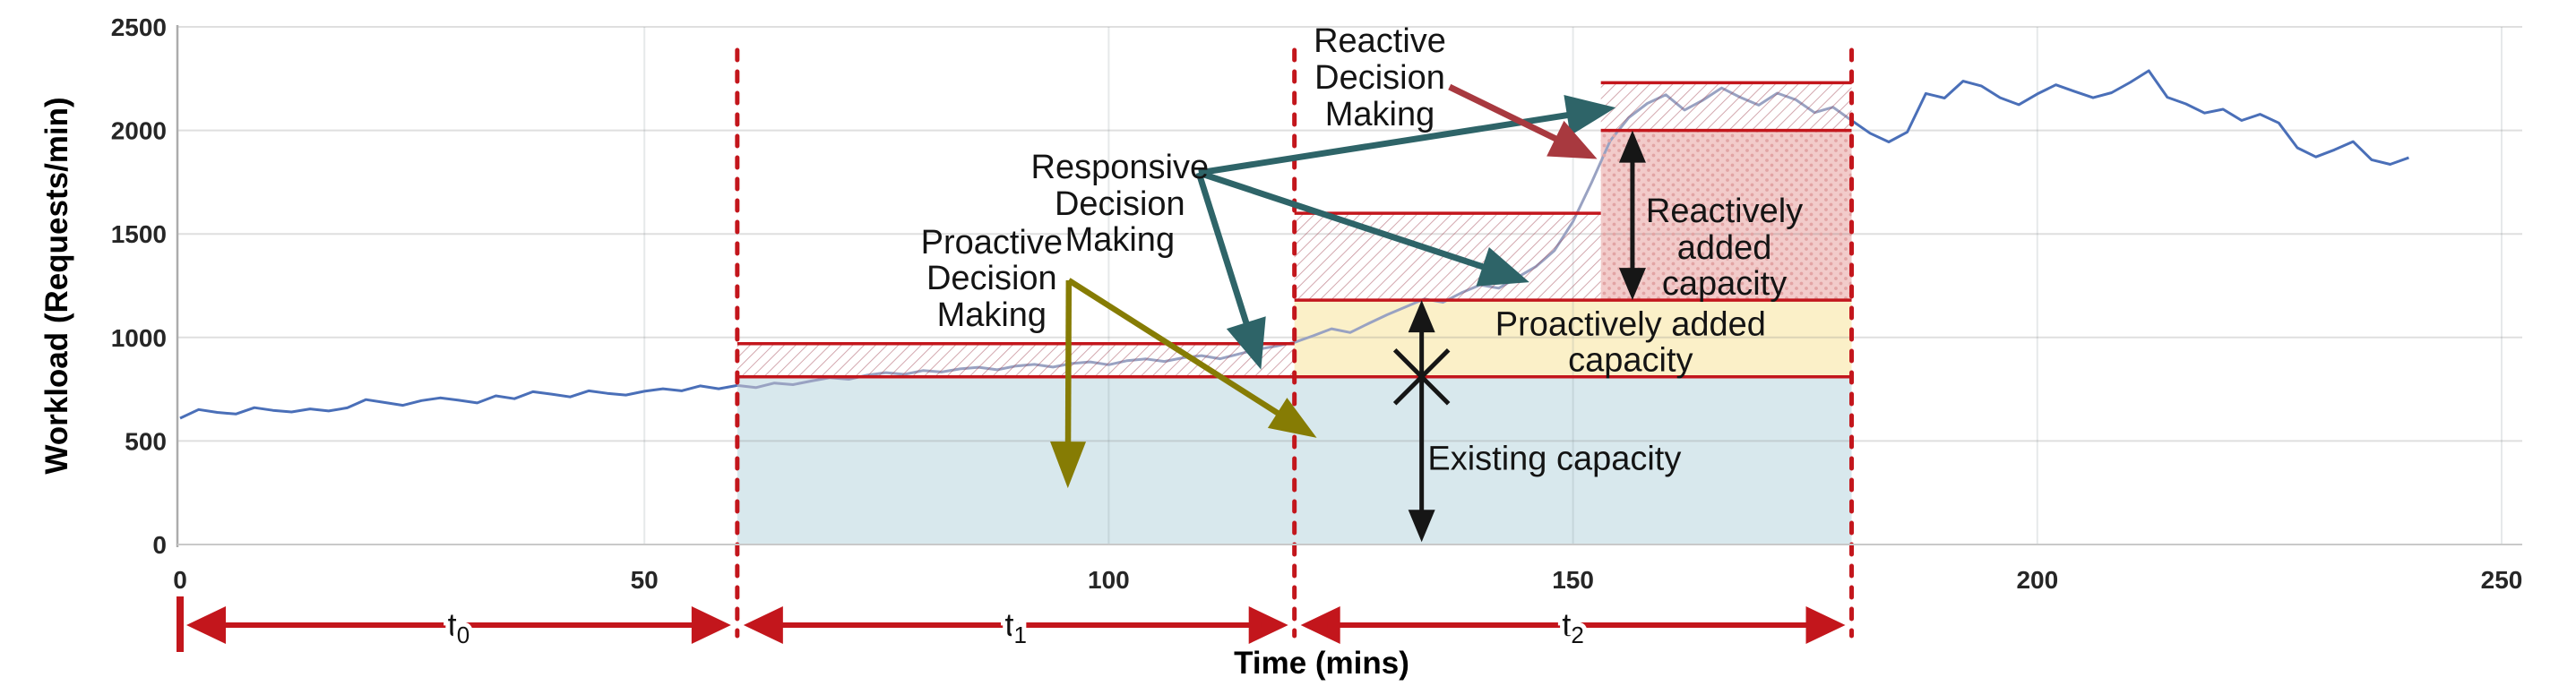  I want to click on x-tick-label: 150, so click(1573, 580).